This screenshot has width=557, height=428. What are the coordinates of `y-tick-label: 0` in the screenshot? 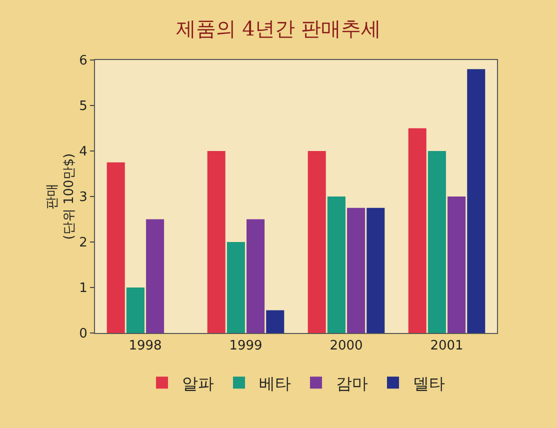 It's located at (83, 334).